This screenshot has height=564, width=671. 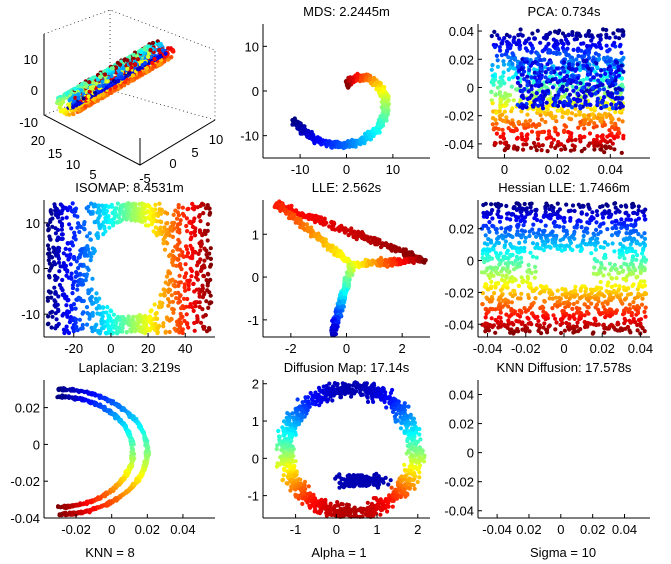 I want to click on subplot-title: ISOMAP: 8.4531m, so click(x=129, y=187).